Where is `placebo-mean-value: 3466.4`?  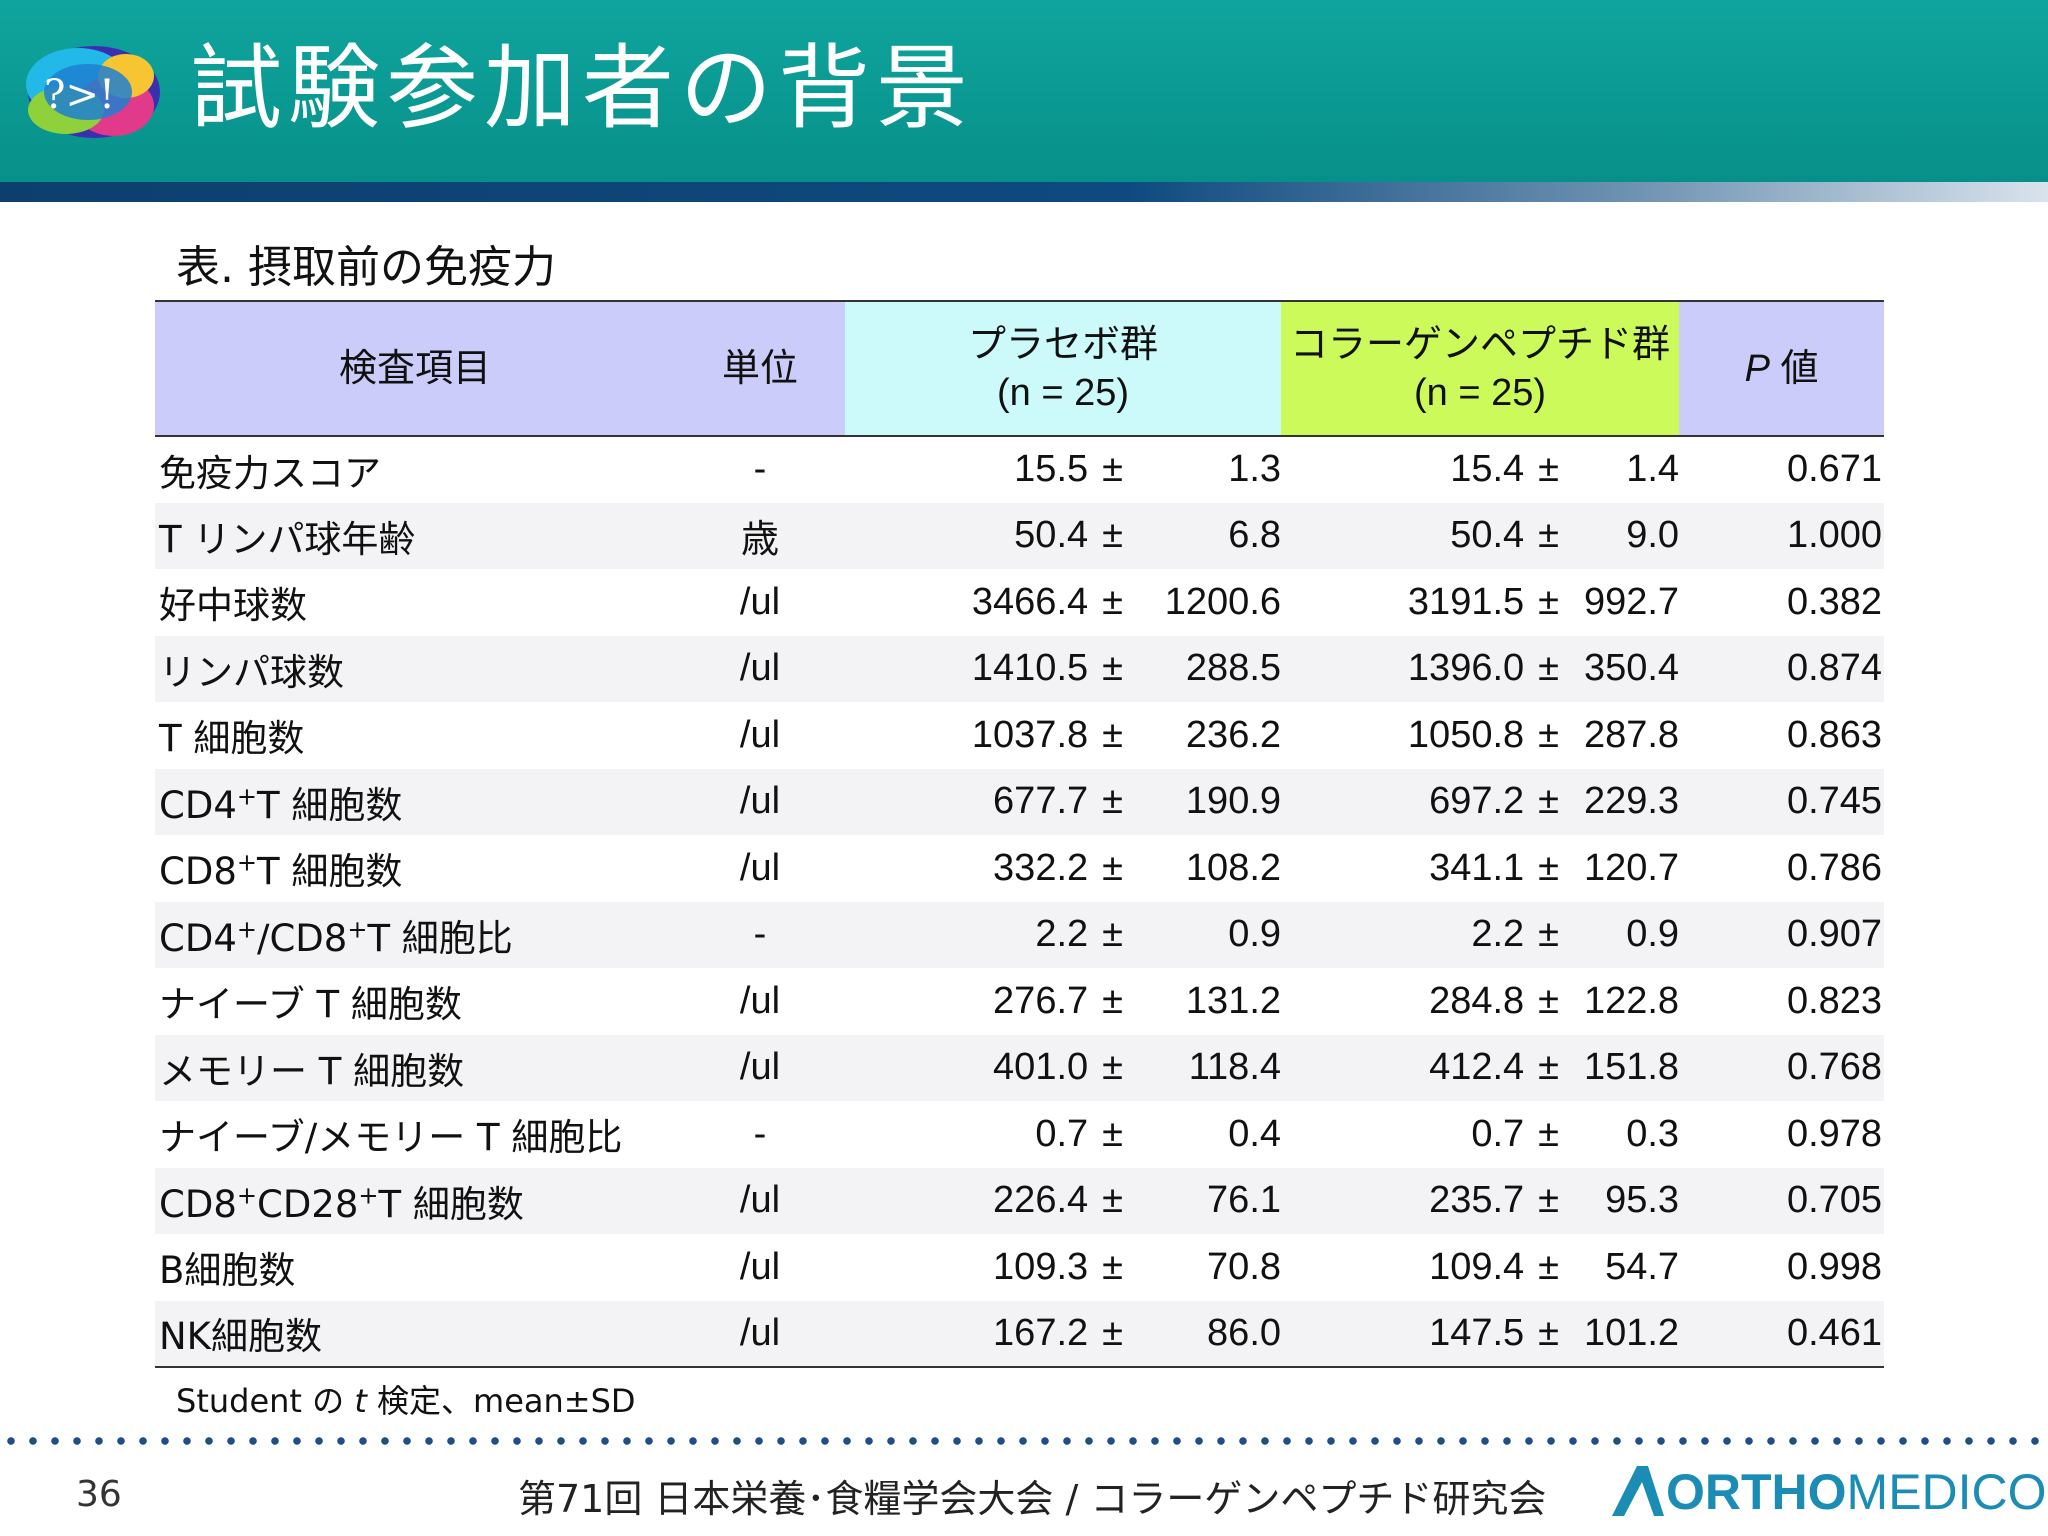
placebo-mean-value: 3466.4 is located at coordinates (1030, 601).